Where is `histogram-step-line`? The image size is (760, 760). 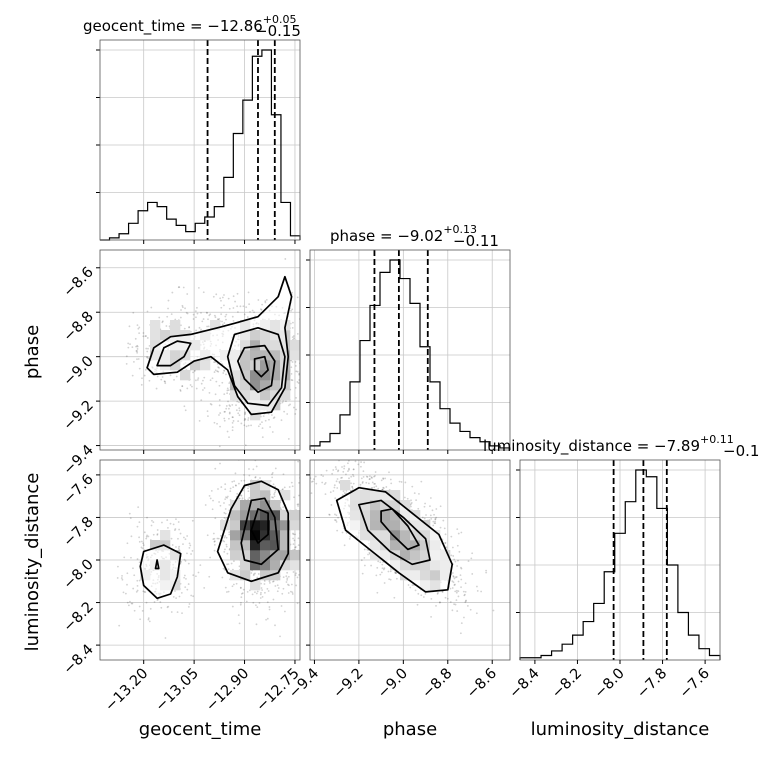 histogram-step-line is located at coordinates (200, 145).